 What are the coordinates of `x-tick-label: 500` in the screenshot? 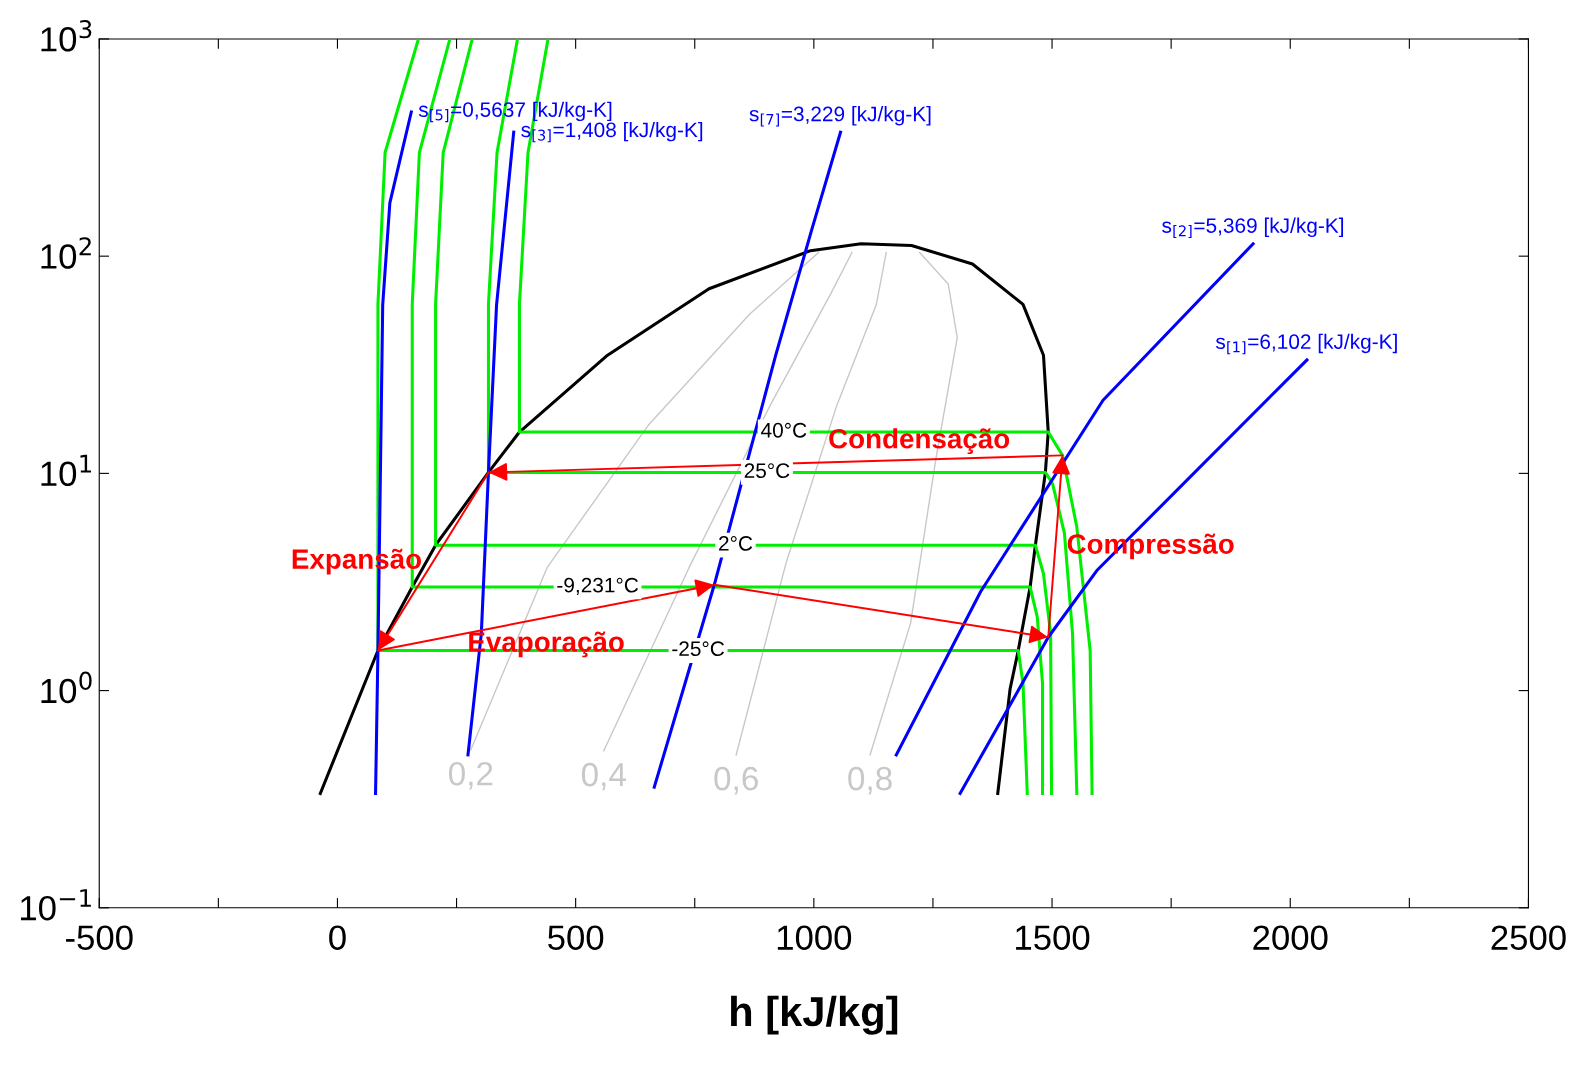 It's located at (576, 937).